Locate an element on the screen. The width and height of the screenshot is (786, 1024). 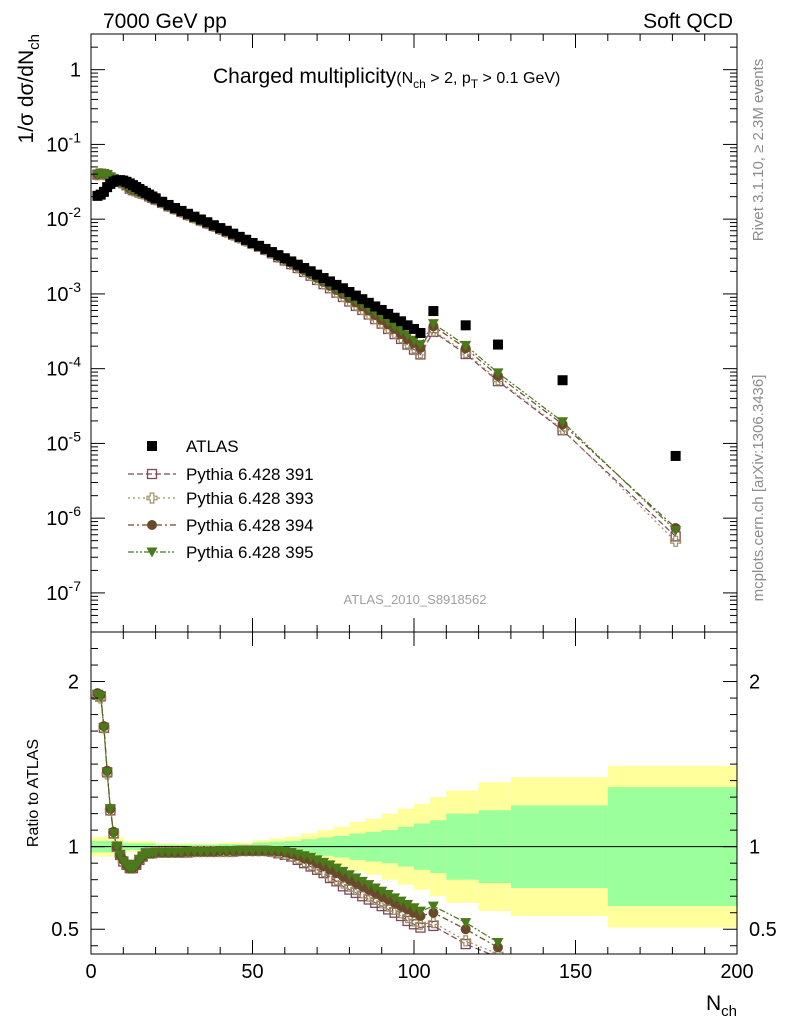
x-tick-label: 100 is located at coordinates (413, 972).